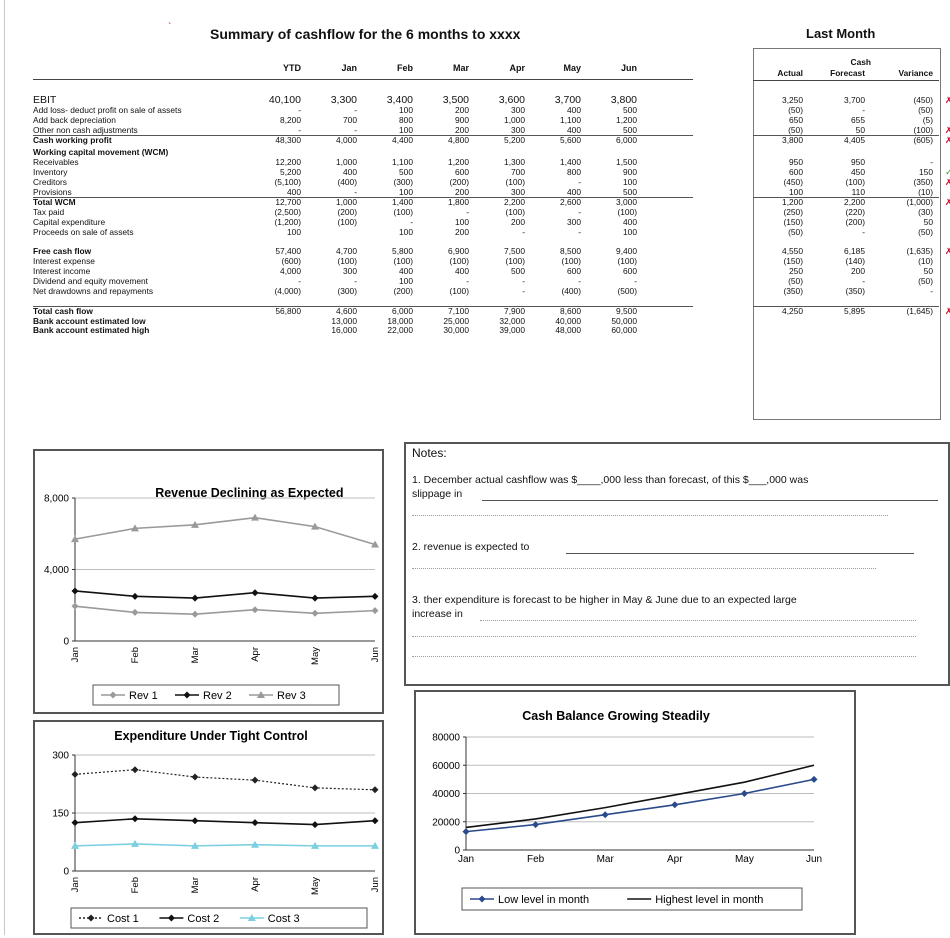 The width and height of the screenshot is (950, 938). Describe the element at coordinates (511, 100) in the screenshot. I see `cell-value: 3,600` at that location.